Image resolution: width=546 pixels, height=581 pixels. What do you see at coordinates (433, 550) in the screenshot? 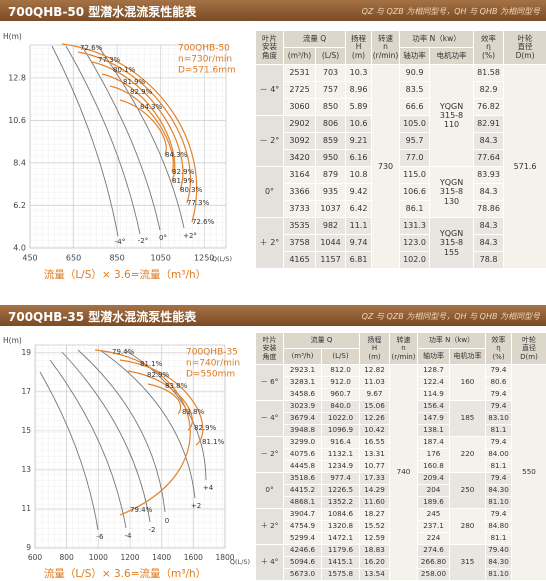
I see `table-cell: 274.6` at bounding box center [433, 550].